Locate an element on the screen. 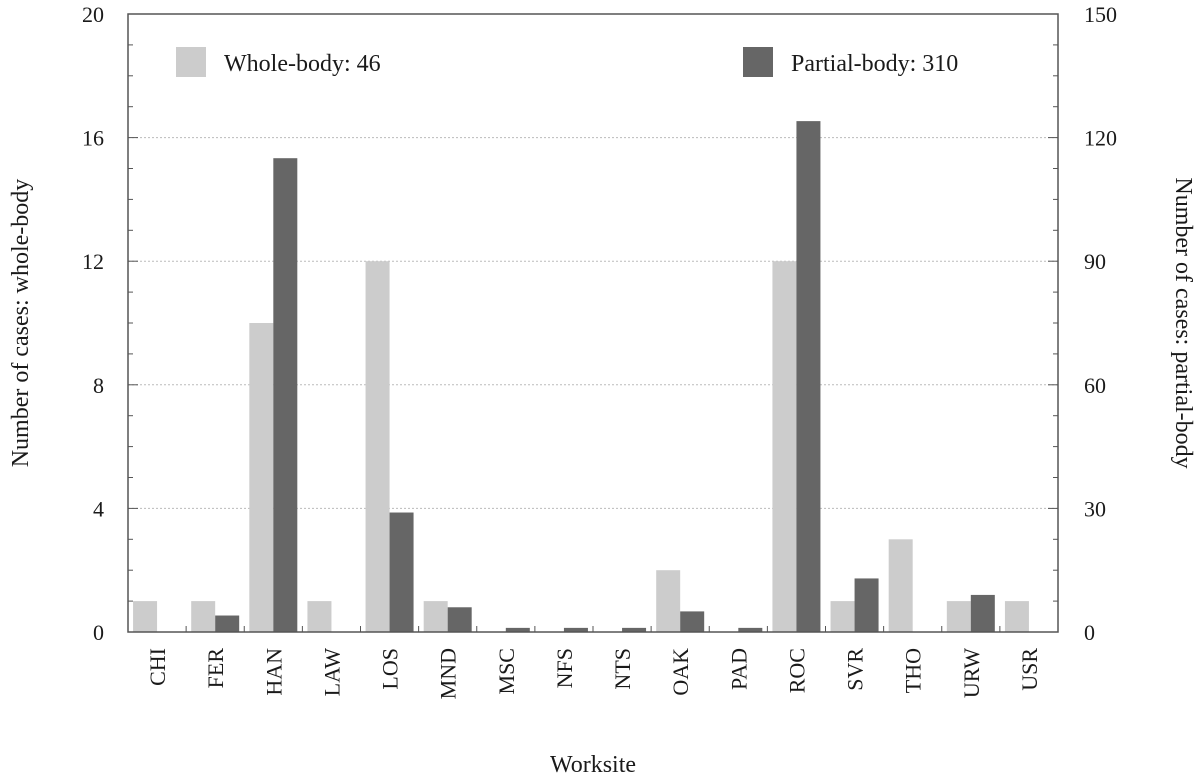  category-label-pad: PAD is located at coordinates (738, 669).